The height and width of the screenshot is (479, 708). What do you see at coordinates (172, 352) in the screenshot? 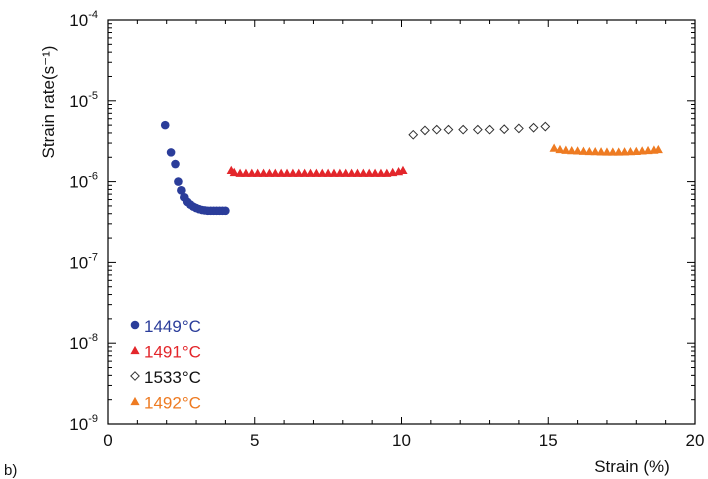
I see `legend-label: 1491°C` at bounding box center [172, 352].